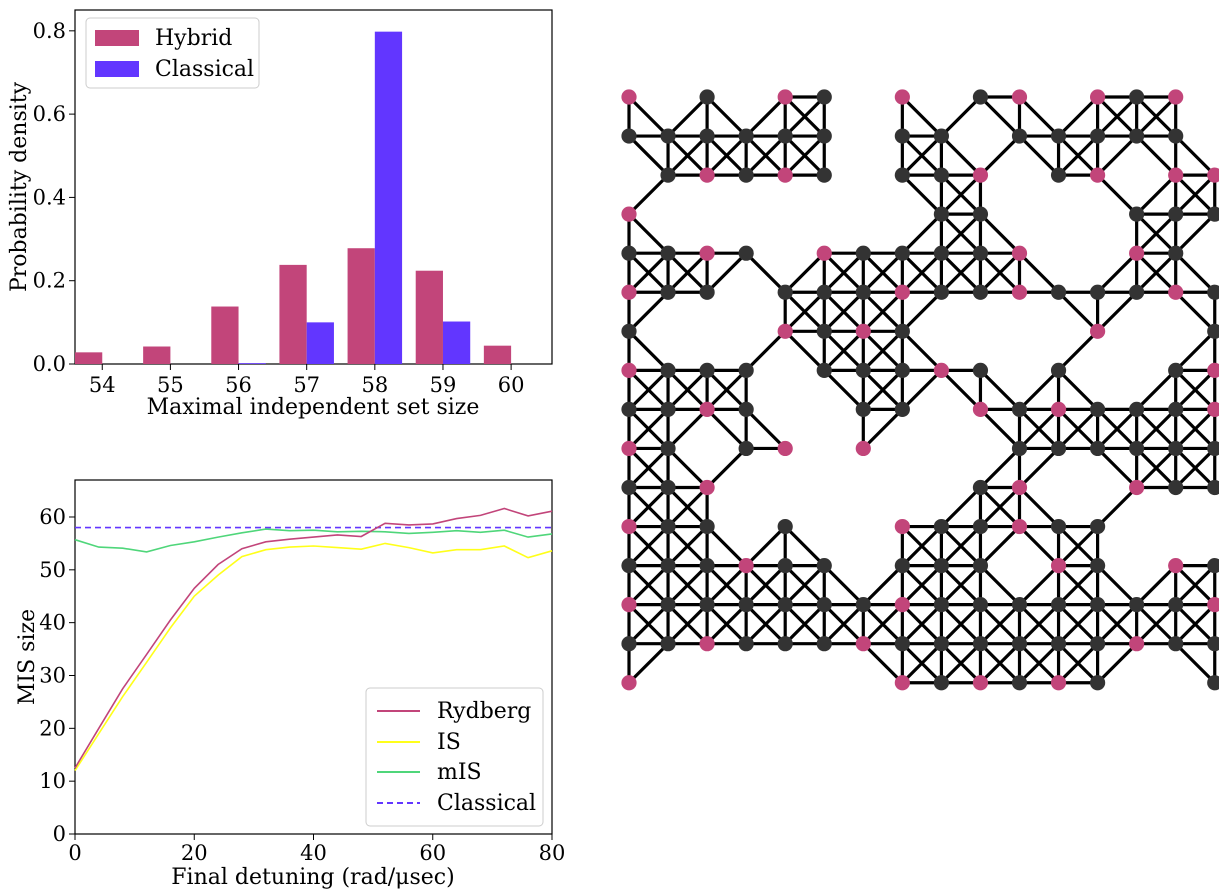 Image resolution: width=1219 pixels, height=889 pixels. I want to click on legend-swatch-classical, so click(117, 69).